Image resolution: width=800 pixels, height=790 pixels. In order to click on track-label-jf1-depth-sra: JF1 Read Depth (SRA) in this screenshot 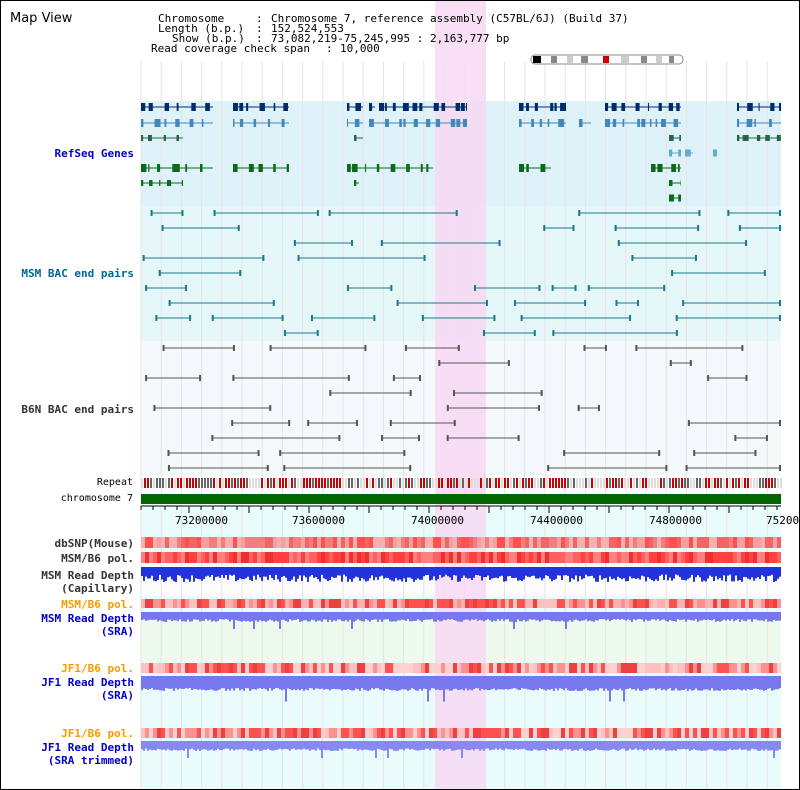, I will do `click(87, 689)`.